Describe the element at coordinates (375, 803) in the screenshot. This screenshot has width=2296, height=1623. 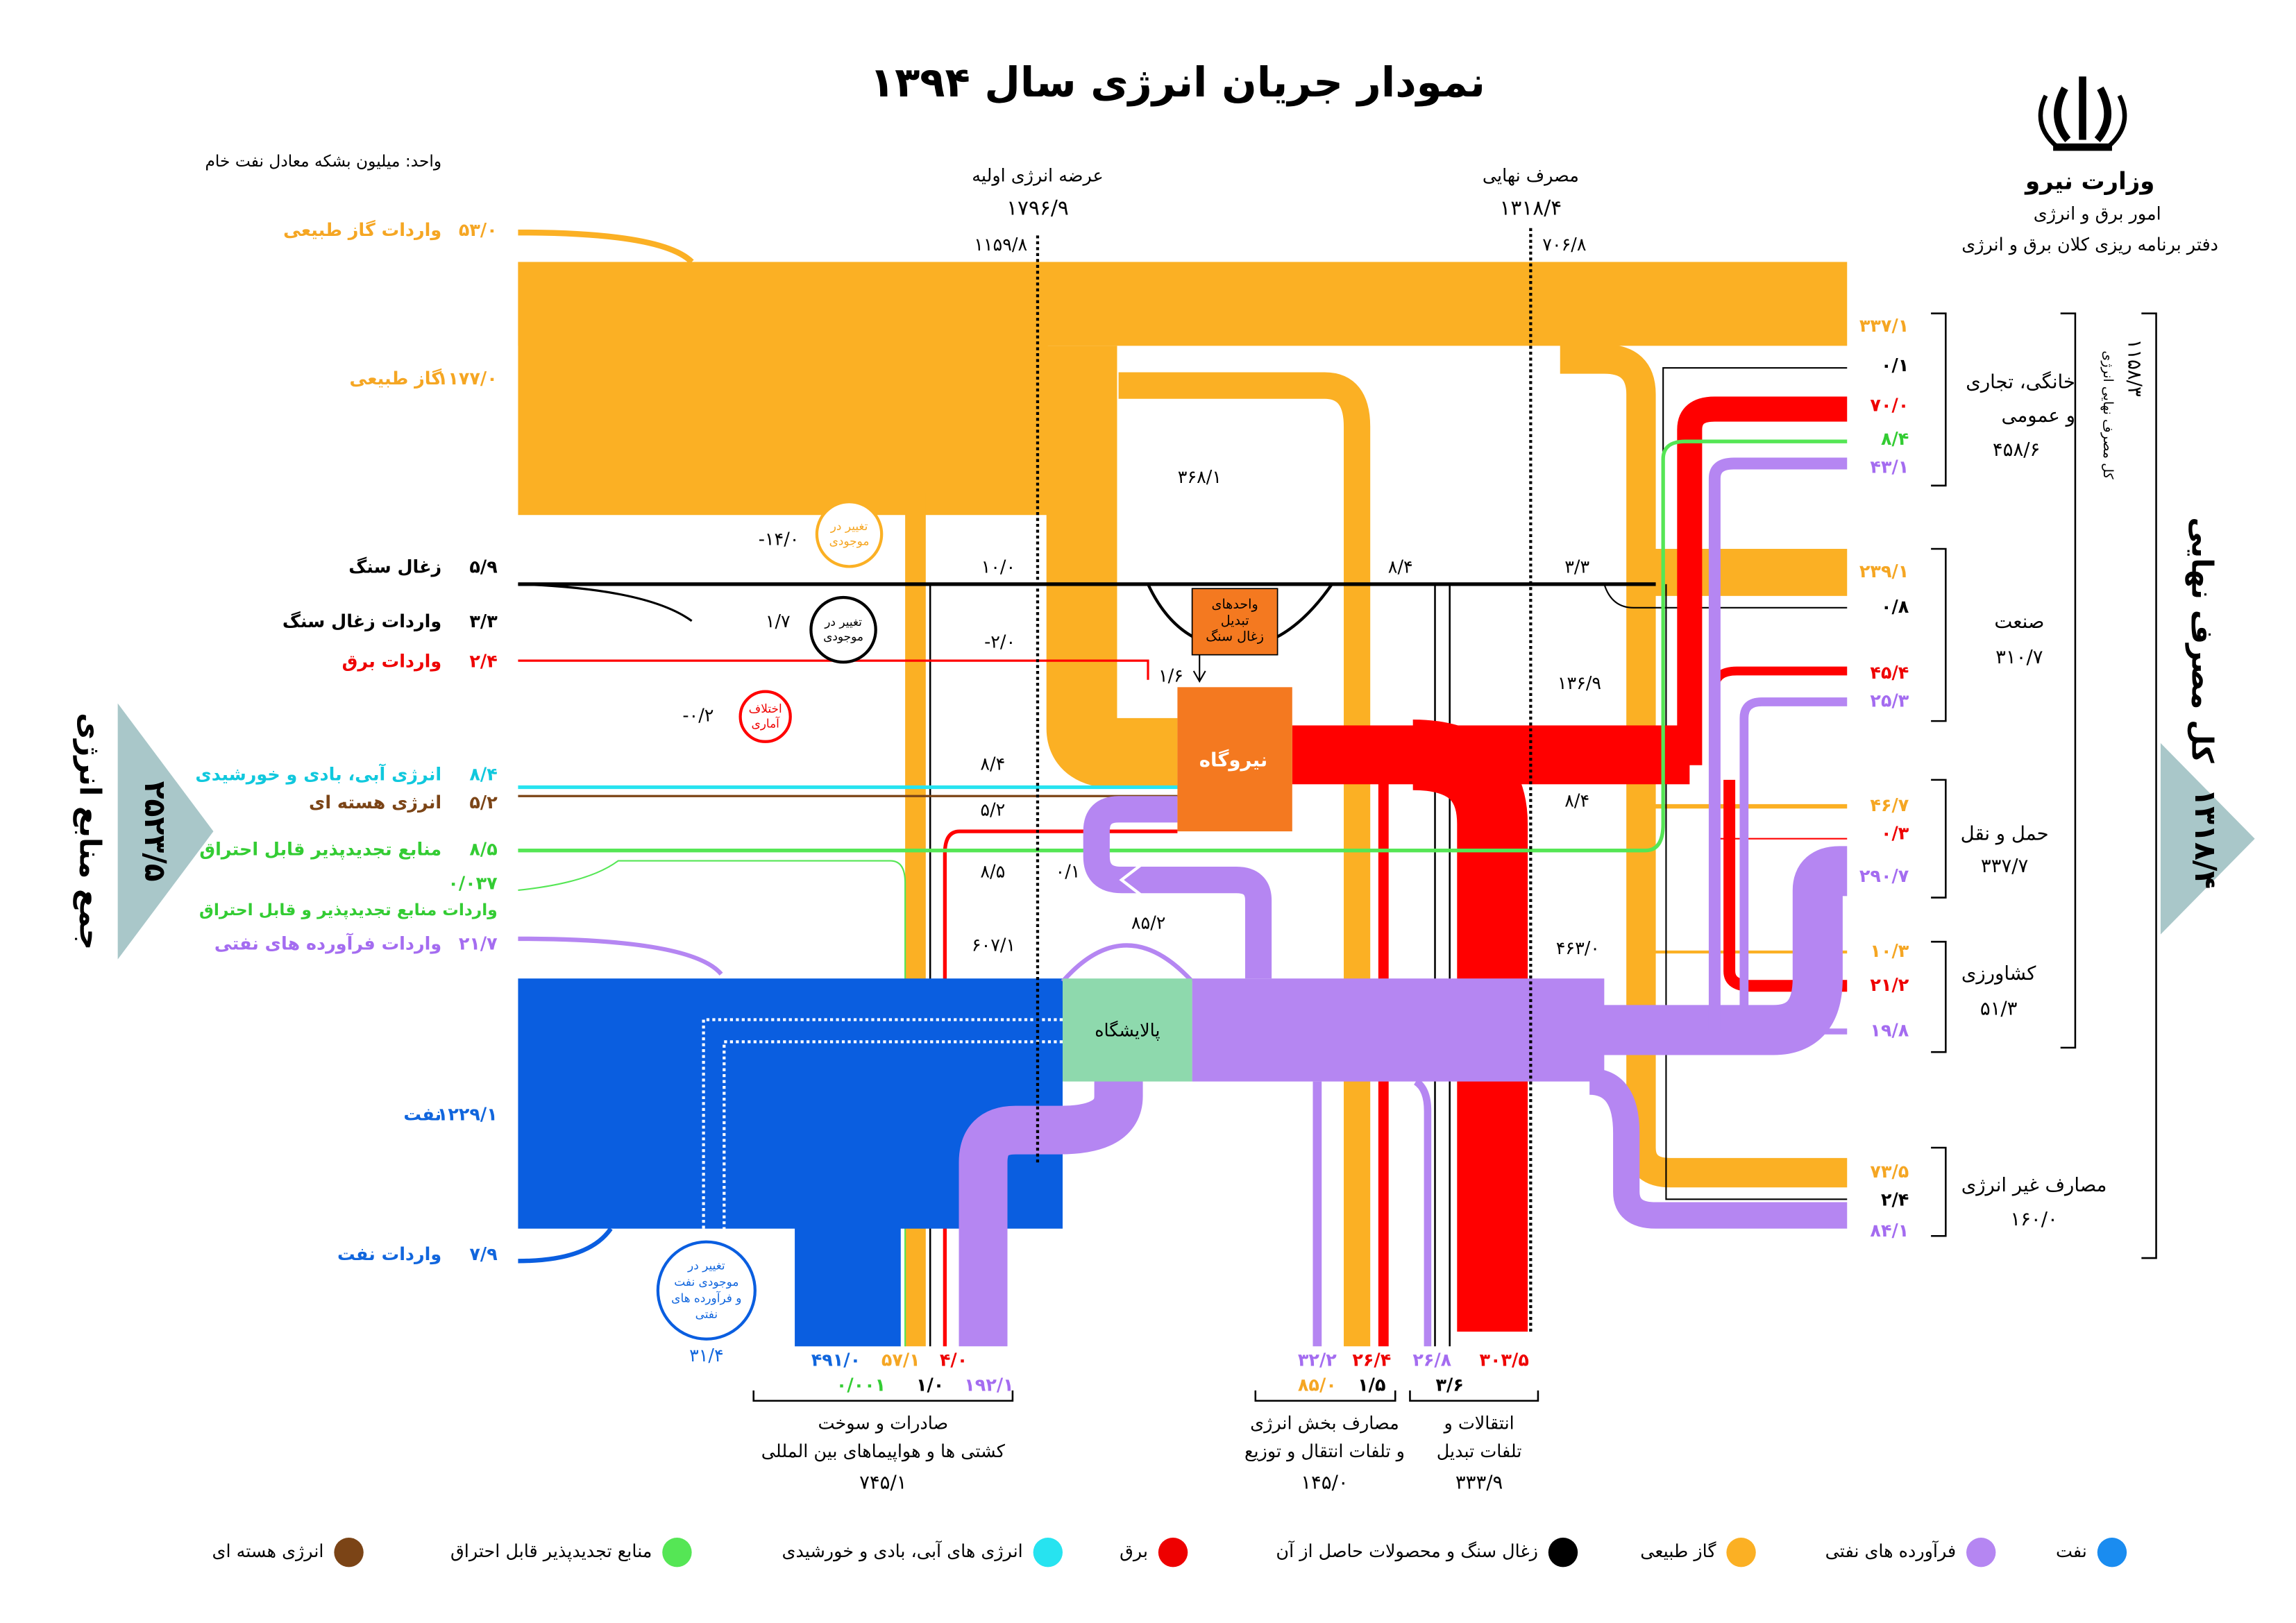
I see `source-label: انرژی هسته ای` at that location.